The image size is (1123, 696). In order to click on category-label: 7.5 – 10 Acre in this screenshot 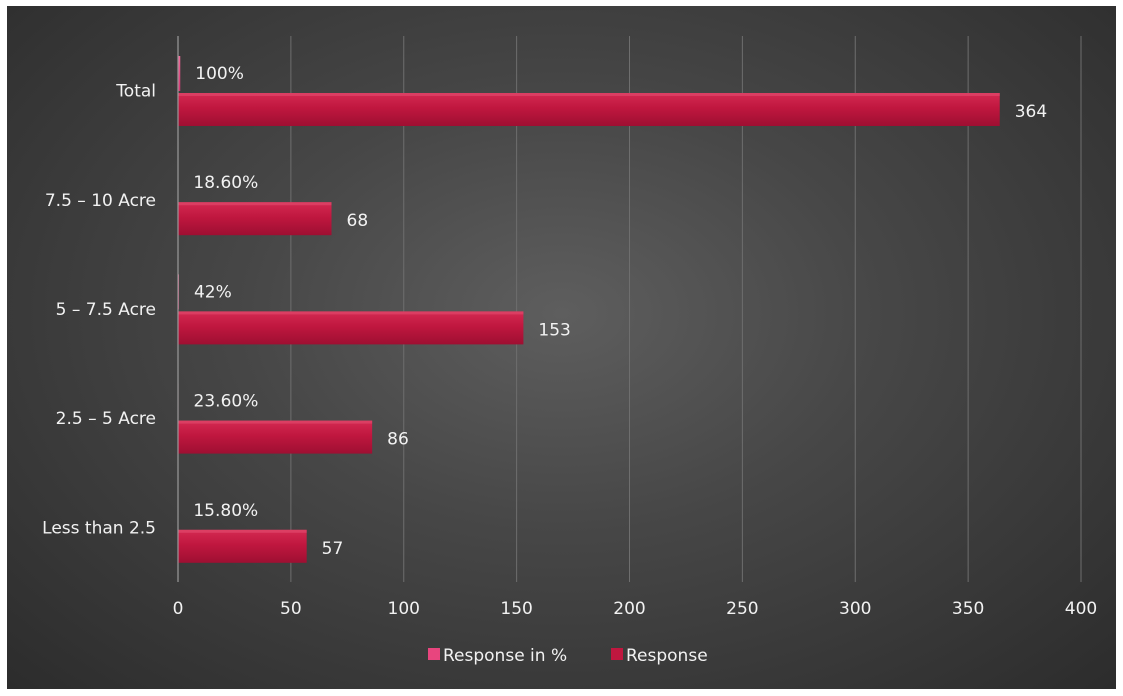, I will do `click(100, 201)`.